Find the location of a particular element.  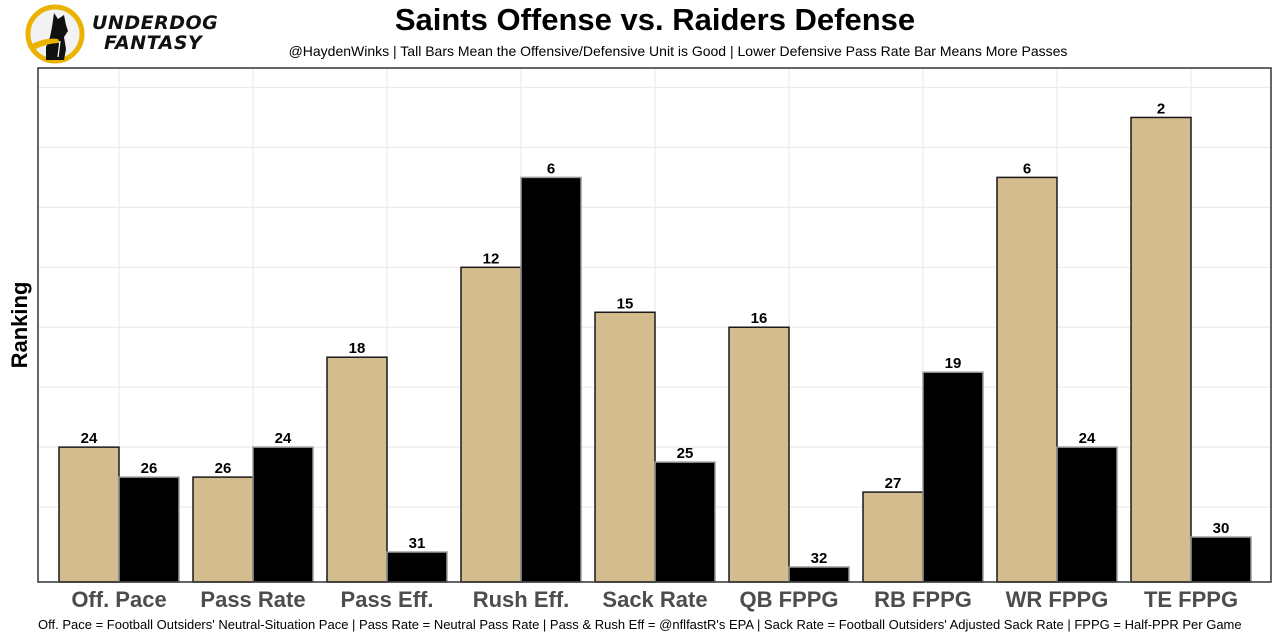

x-tick-label-9: TE FPPG is located at coordinates (1191, 599).